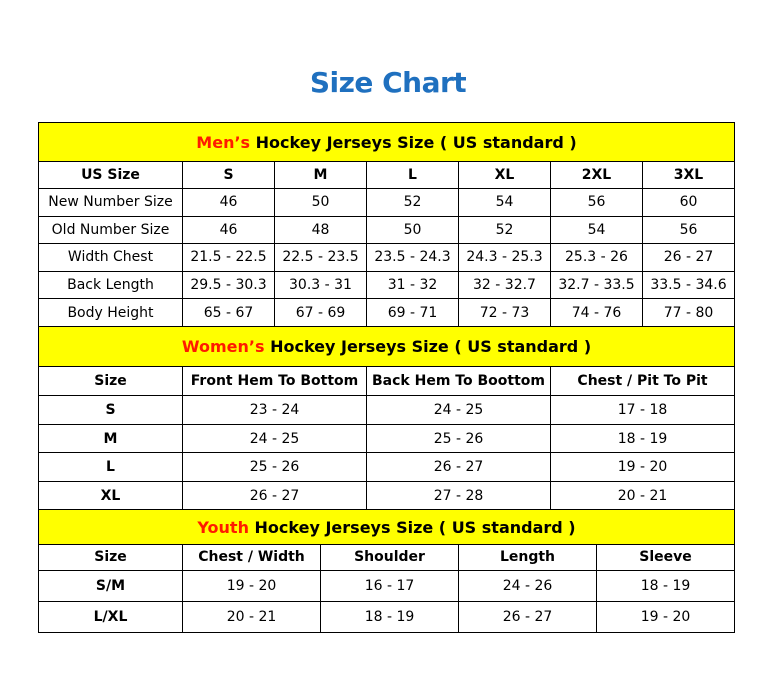 The width and height of the screenshot is (776, 692). What do you see at coordinates (223, 347) in the screenshot?
I see `section-accent-label: Women’s` at bounding box center [223, 347].